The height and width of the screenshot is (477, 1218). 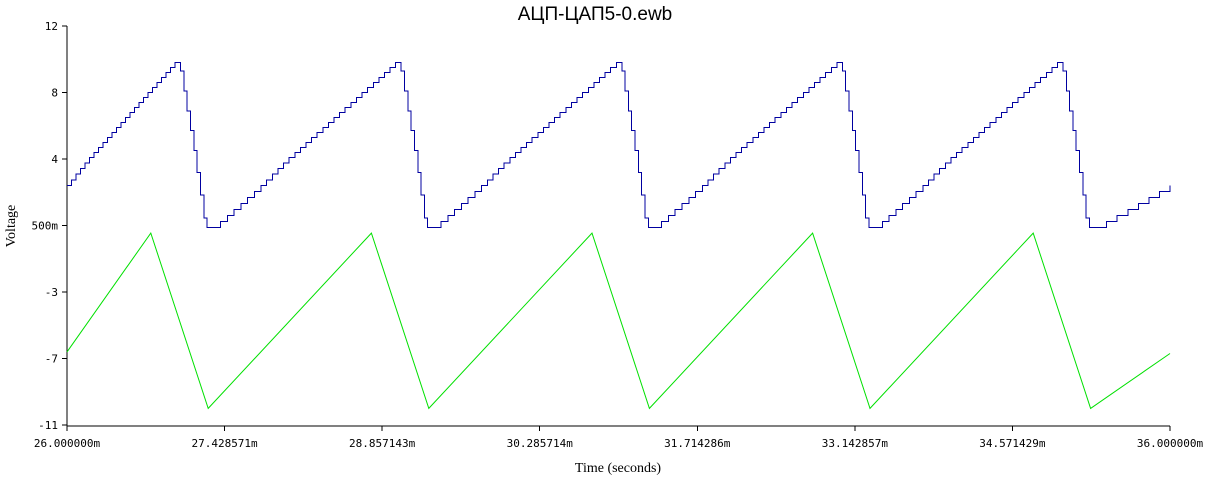 What do you see at coordinates (382, 443) in the screenshot?
I see `x-tick-label: 28.857143m` at bounding box center [382, 443].